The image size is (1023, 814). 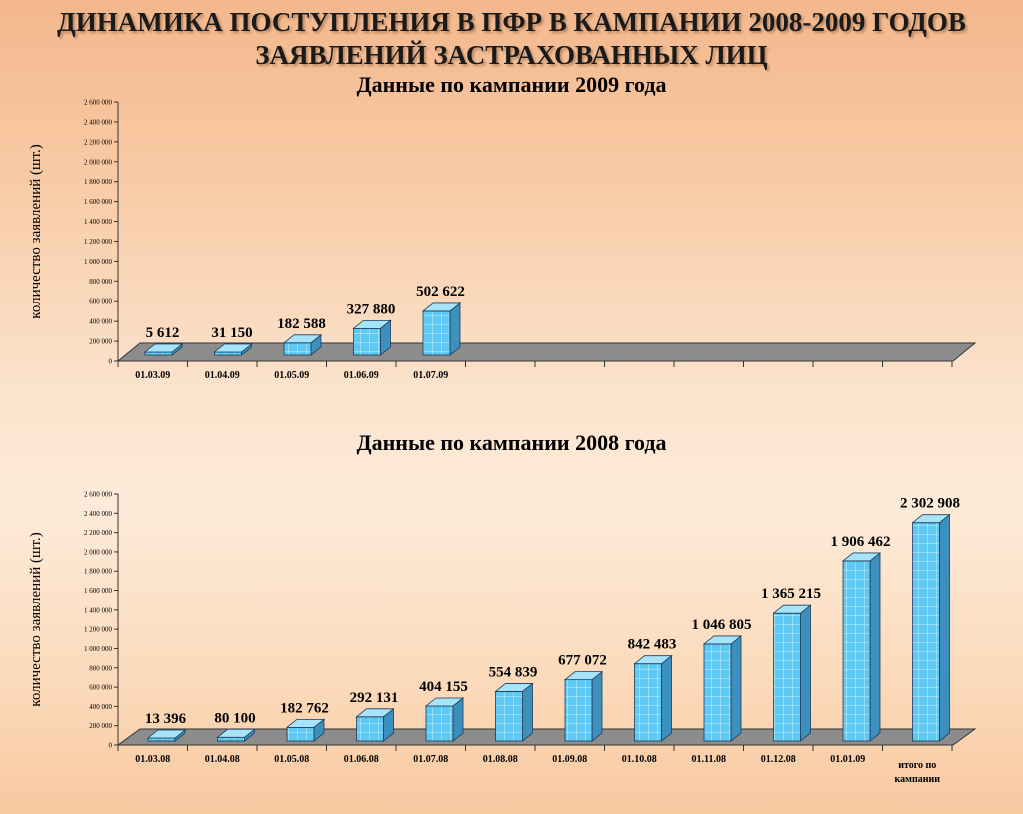 What do you see at coordinates (291, 375) in the screenshot?
I see `x-tick-label: 01.05.09` at bounding box center [291, 375].